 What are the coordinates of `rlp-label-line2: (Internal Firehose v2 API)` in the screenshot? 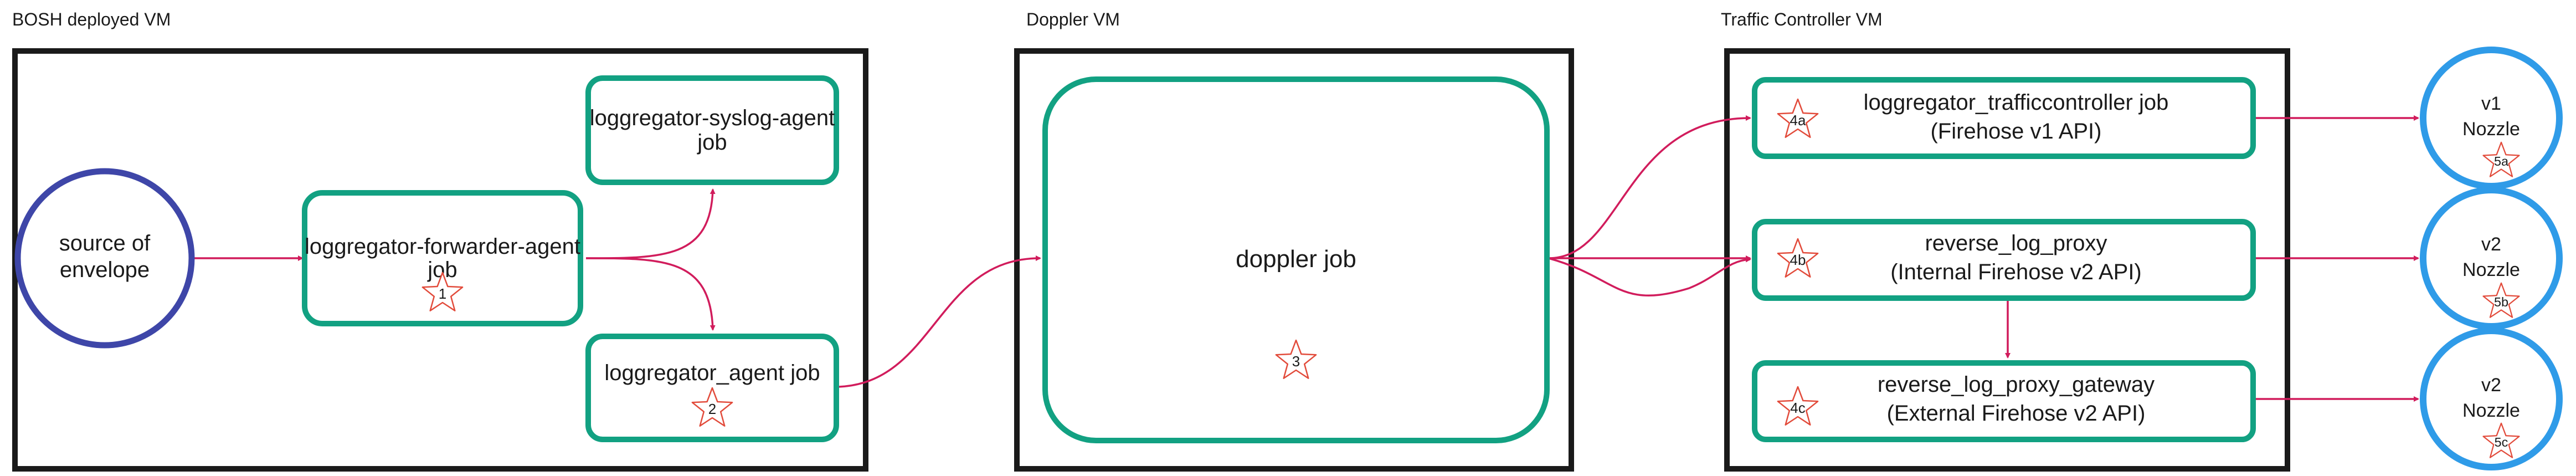 It's located at (2016, 272).